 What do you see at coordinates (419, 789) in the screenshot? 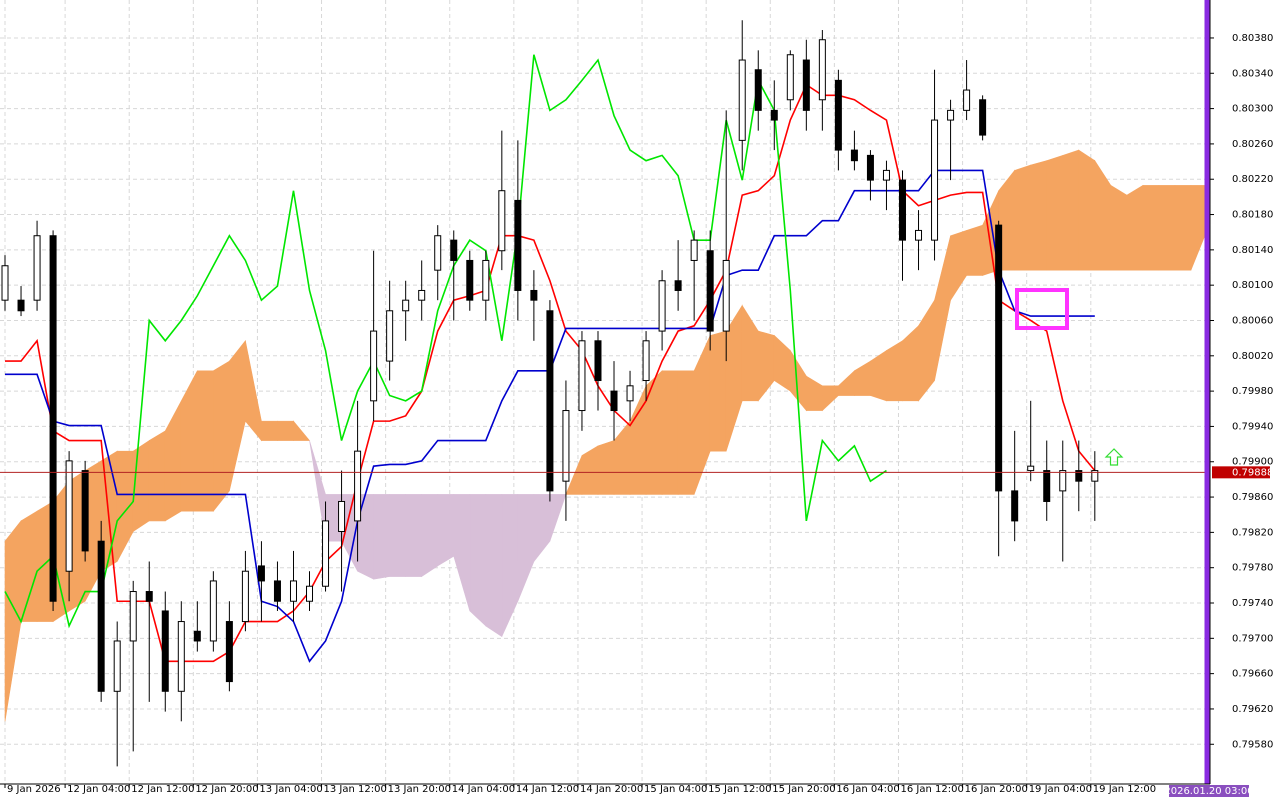
I see `x-tick-label: 13 Jan 20:00` at bounding box center [419, 789].